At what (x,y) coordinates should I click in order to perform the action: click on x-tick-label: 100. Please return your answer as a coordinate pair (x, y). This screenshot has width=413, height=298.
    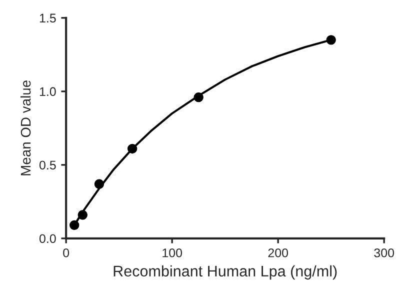
    Looking at the image, I should click on (172, 253).